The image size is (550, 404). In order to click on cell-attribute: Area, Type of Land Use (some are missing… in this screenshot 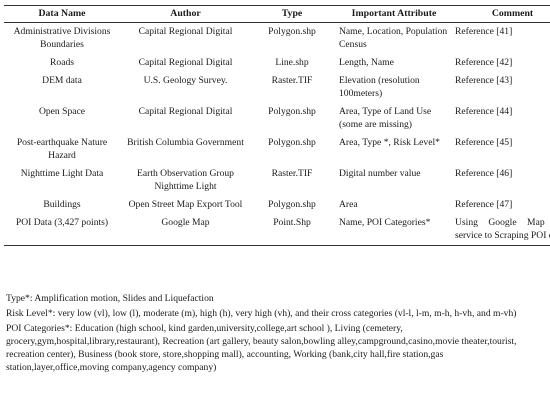, I will do `click(385, 118)`.